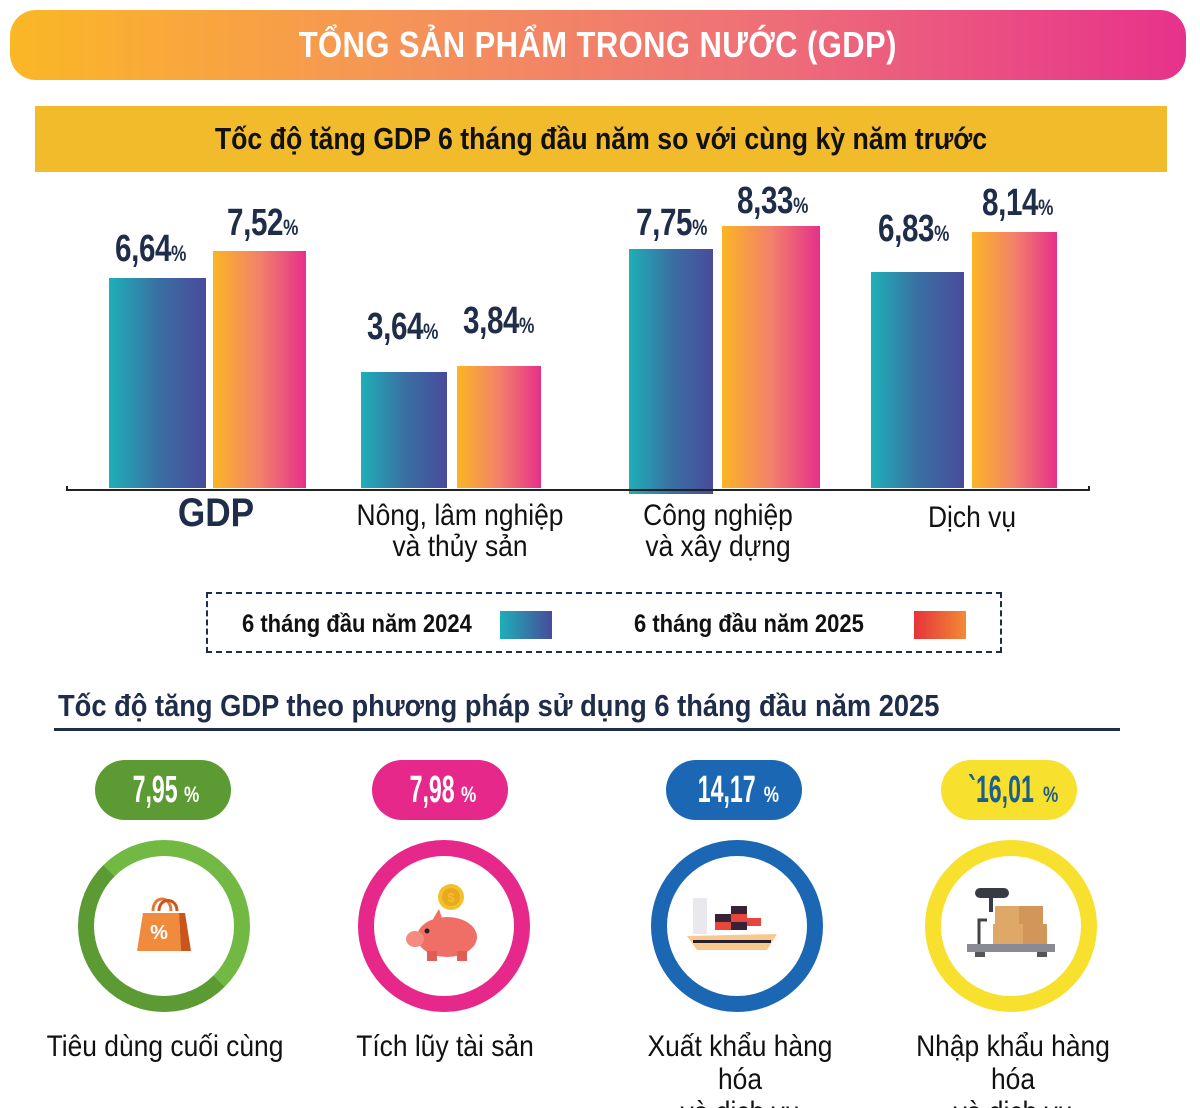 The image size is (1200, 1108). I want to click on scale-boxes-icon, so click(1011, 926).